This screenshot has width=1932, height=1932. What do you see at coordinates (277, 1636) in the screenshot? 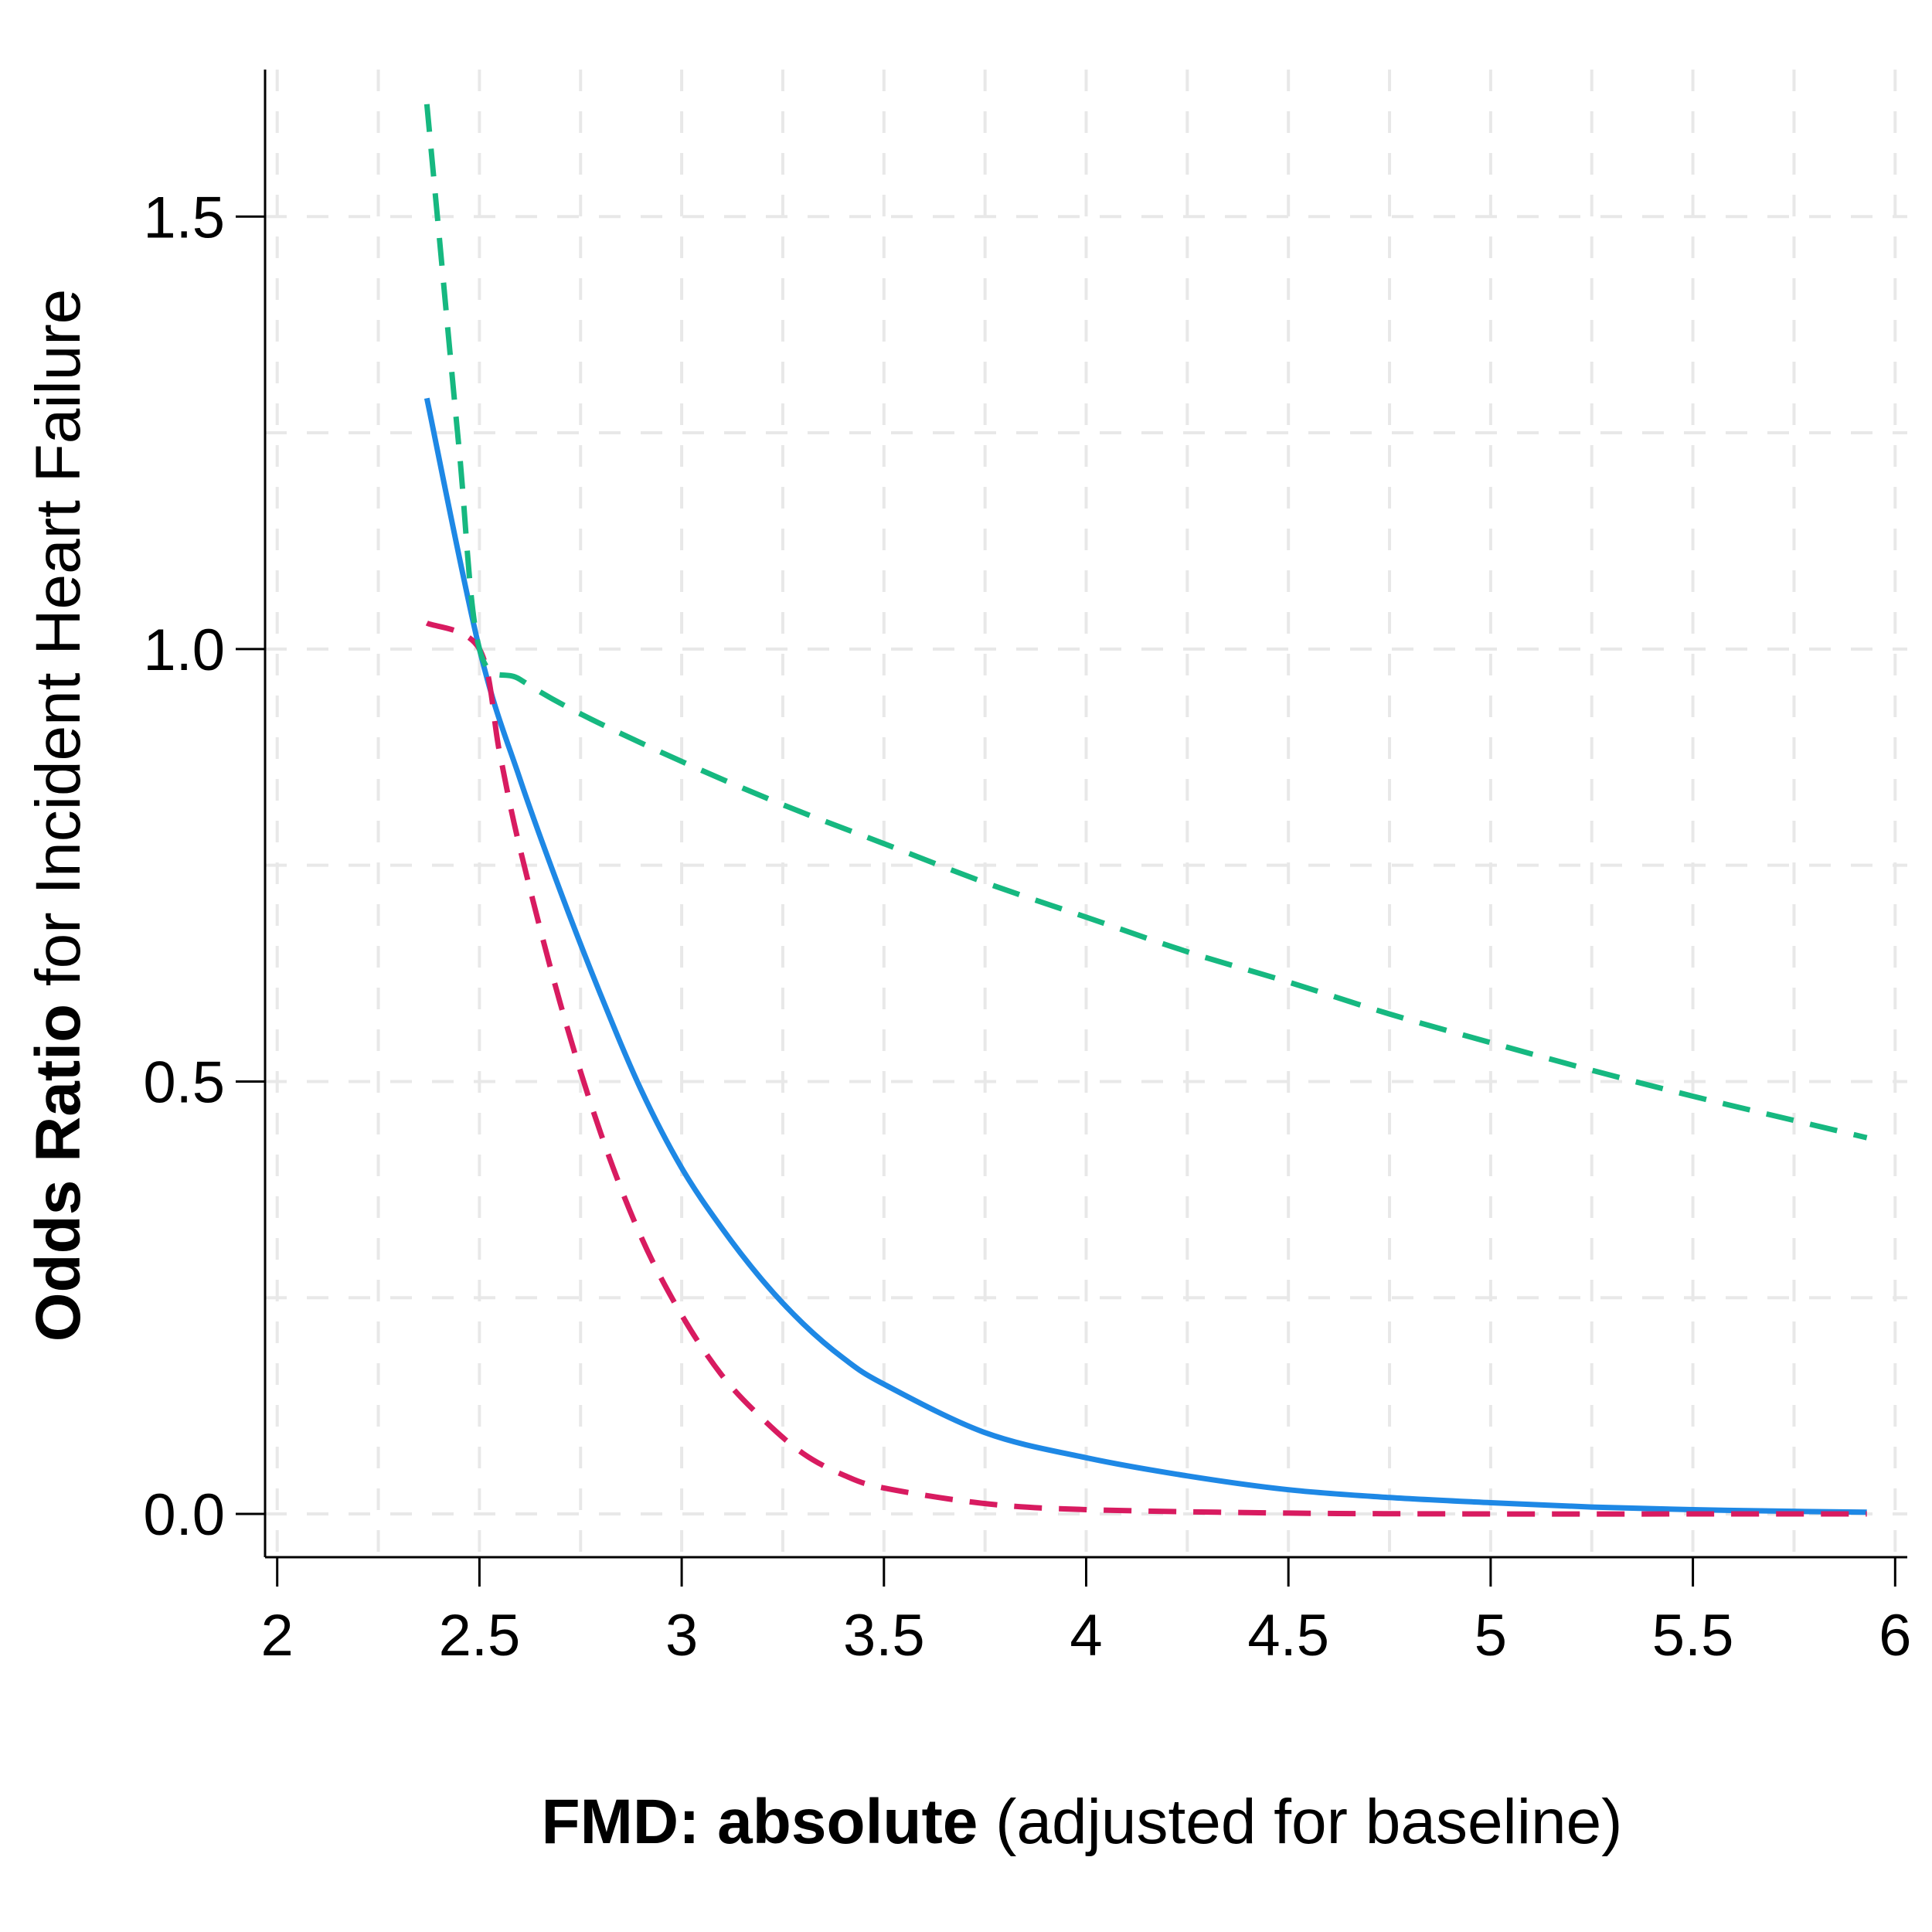
I see `x-tick-label: 2` at bounding box center [277, 1636].